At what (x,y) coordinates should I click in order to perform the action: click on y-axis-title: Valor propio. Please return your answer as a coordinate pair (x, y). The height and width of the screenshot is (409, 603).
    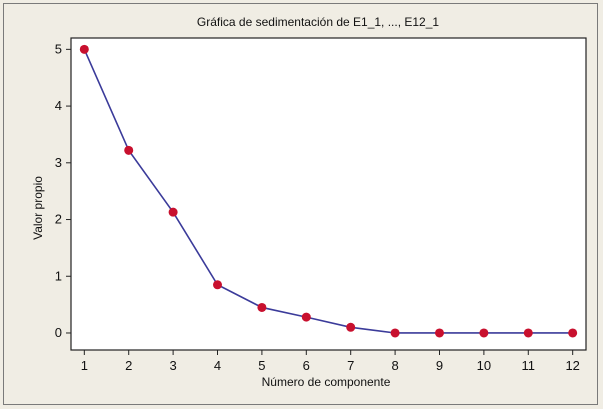
    Looking at the image, I should click on (38, 208).